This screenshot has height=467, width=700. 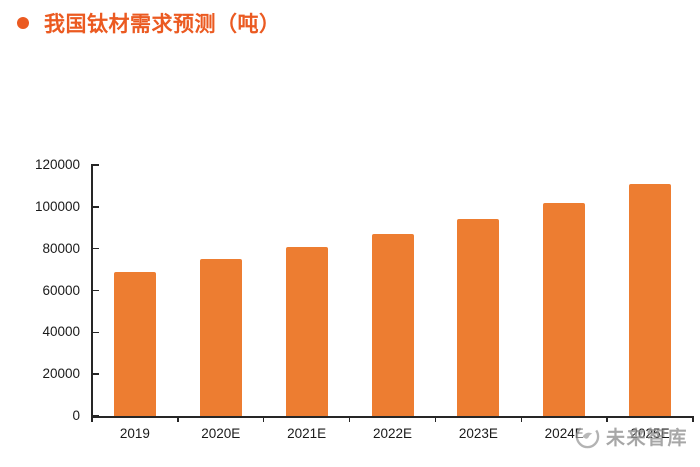 I want to click on x-axis-label-2022E: 2022E, so click(x=392, y=433).